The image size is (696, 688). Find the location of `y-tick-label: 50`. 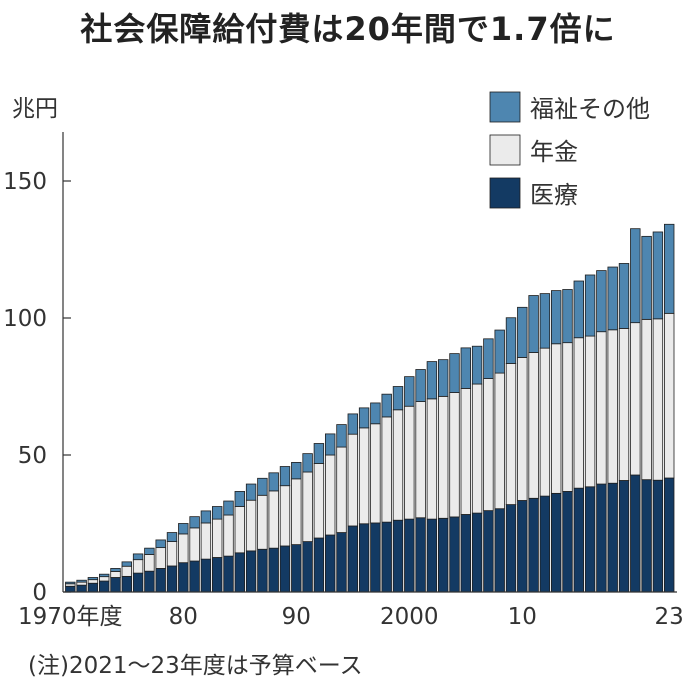

y-tick-label: 50 is located at coordinates (32, 456).